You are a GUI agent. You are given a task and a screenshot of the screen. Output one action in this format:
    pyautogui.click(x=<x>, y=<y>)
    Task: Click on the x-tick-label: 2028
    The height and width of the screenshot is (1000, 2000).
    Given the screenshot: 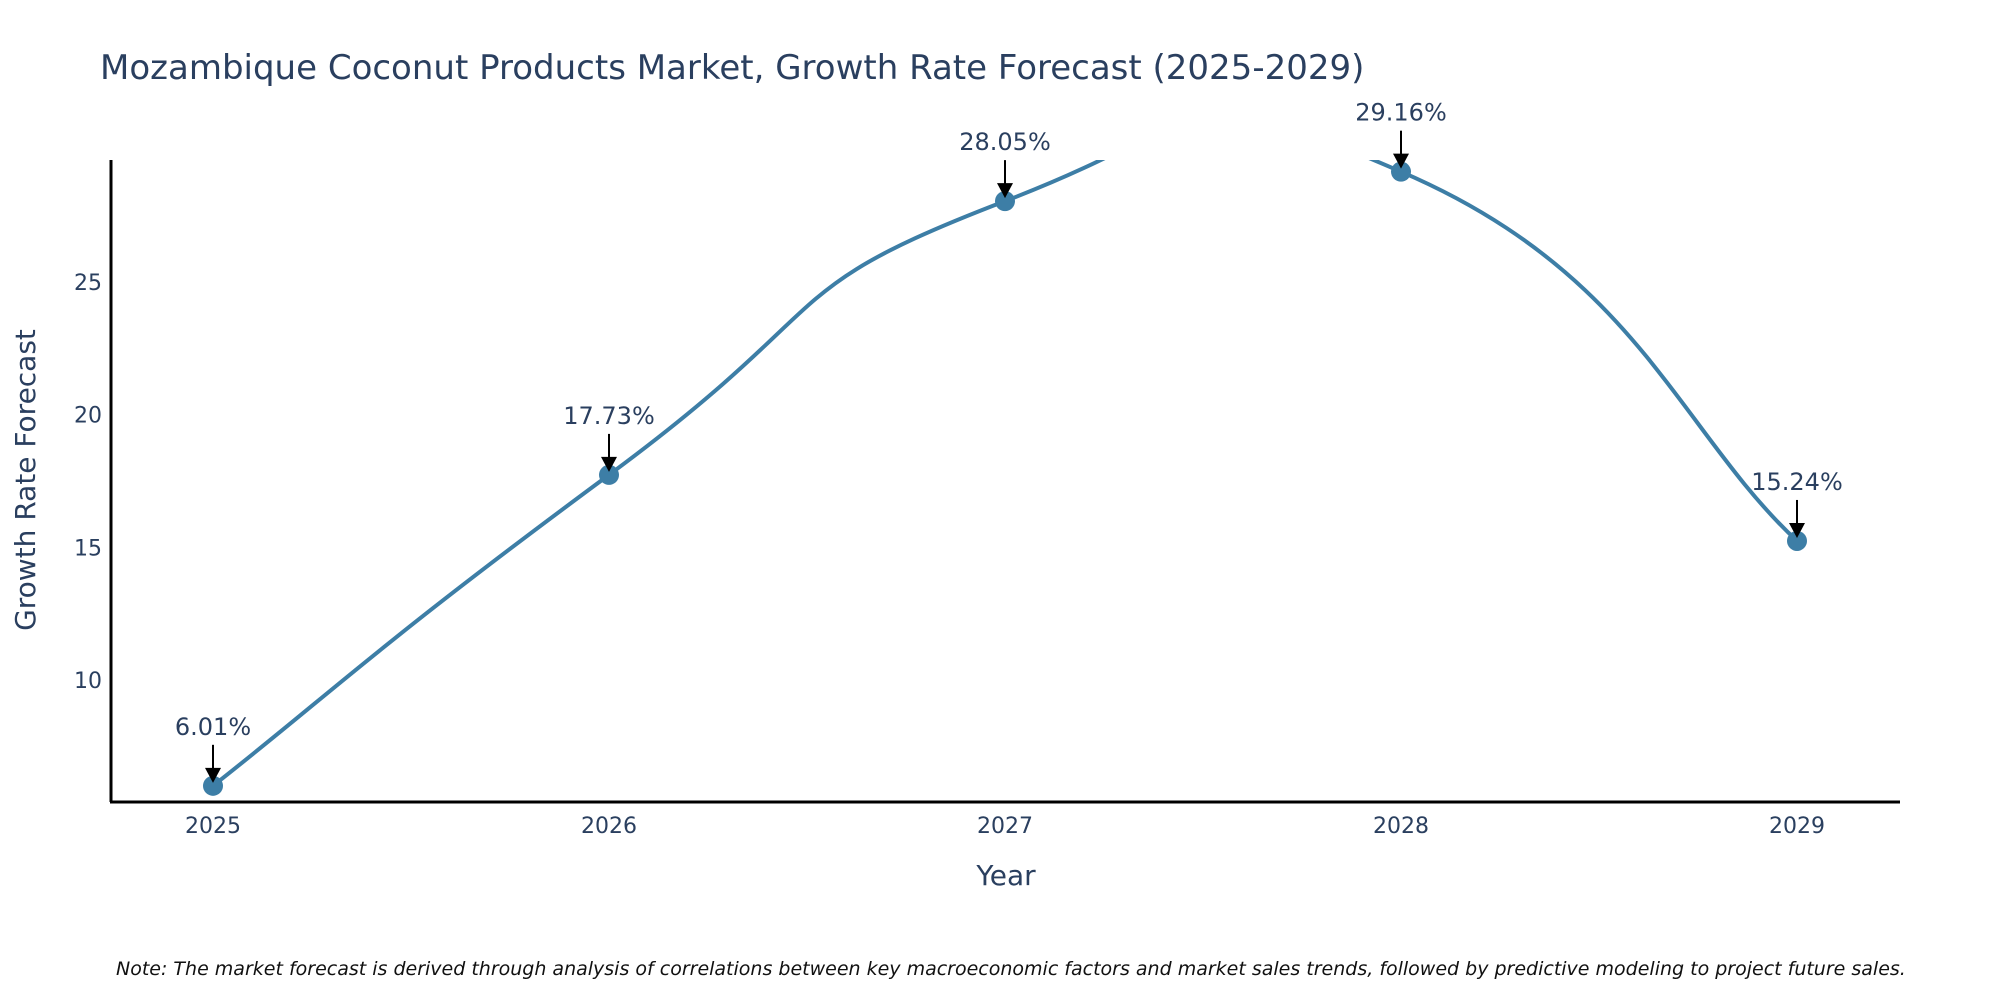 What is the action you would take?
    pyautogui.click(x=1401, y=826)
    